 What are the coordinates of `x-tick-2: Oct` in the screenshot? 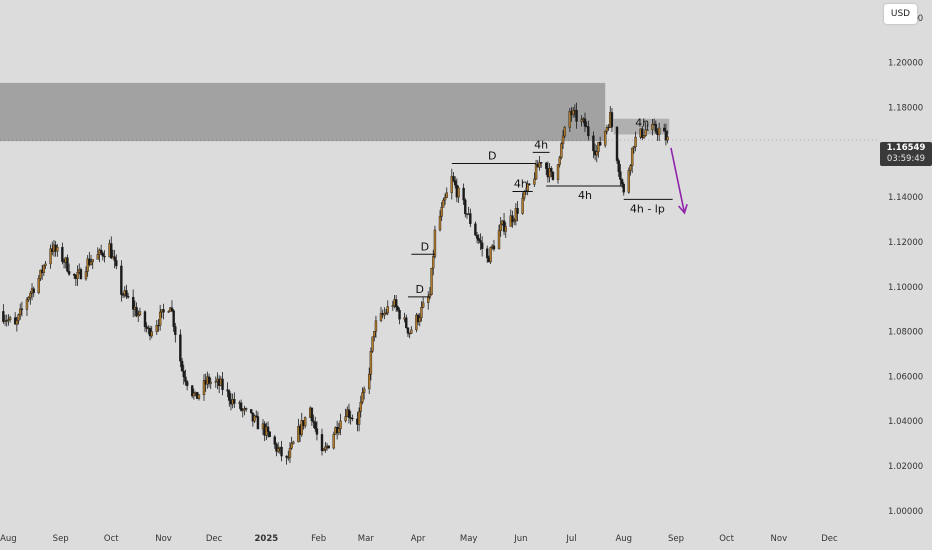 It's located at (111, 539).